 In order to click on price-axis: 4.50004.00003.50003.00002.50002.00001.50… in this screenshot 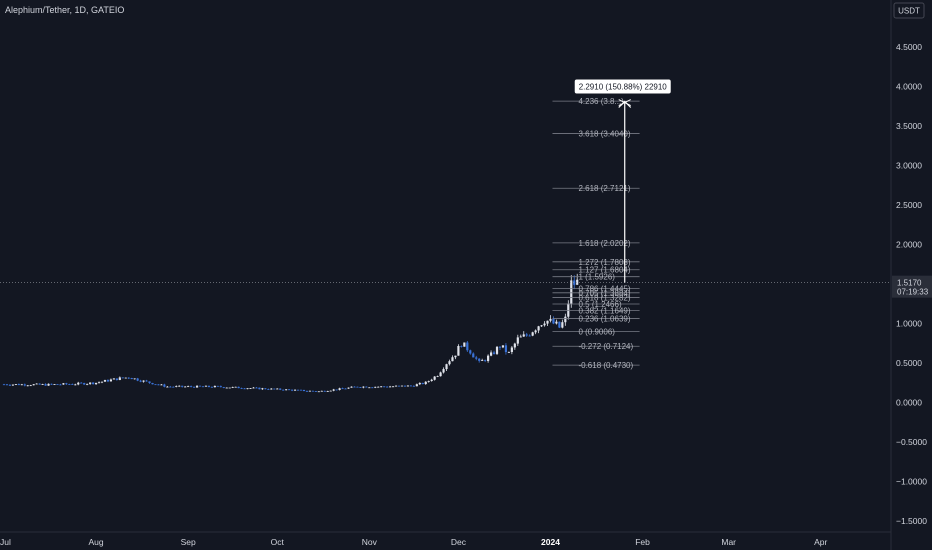, I will do `click(912, 284)`.